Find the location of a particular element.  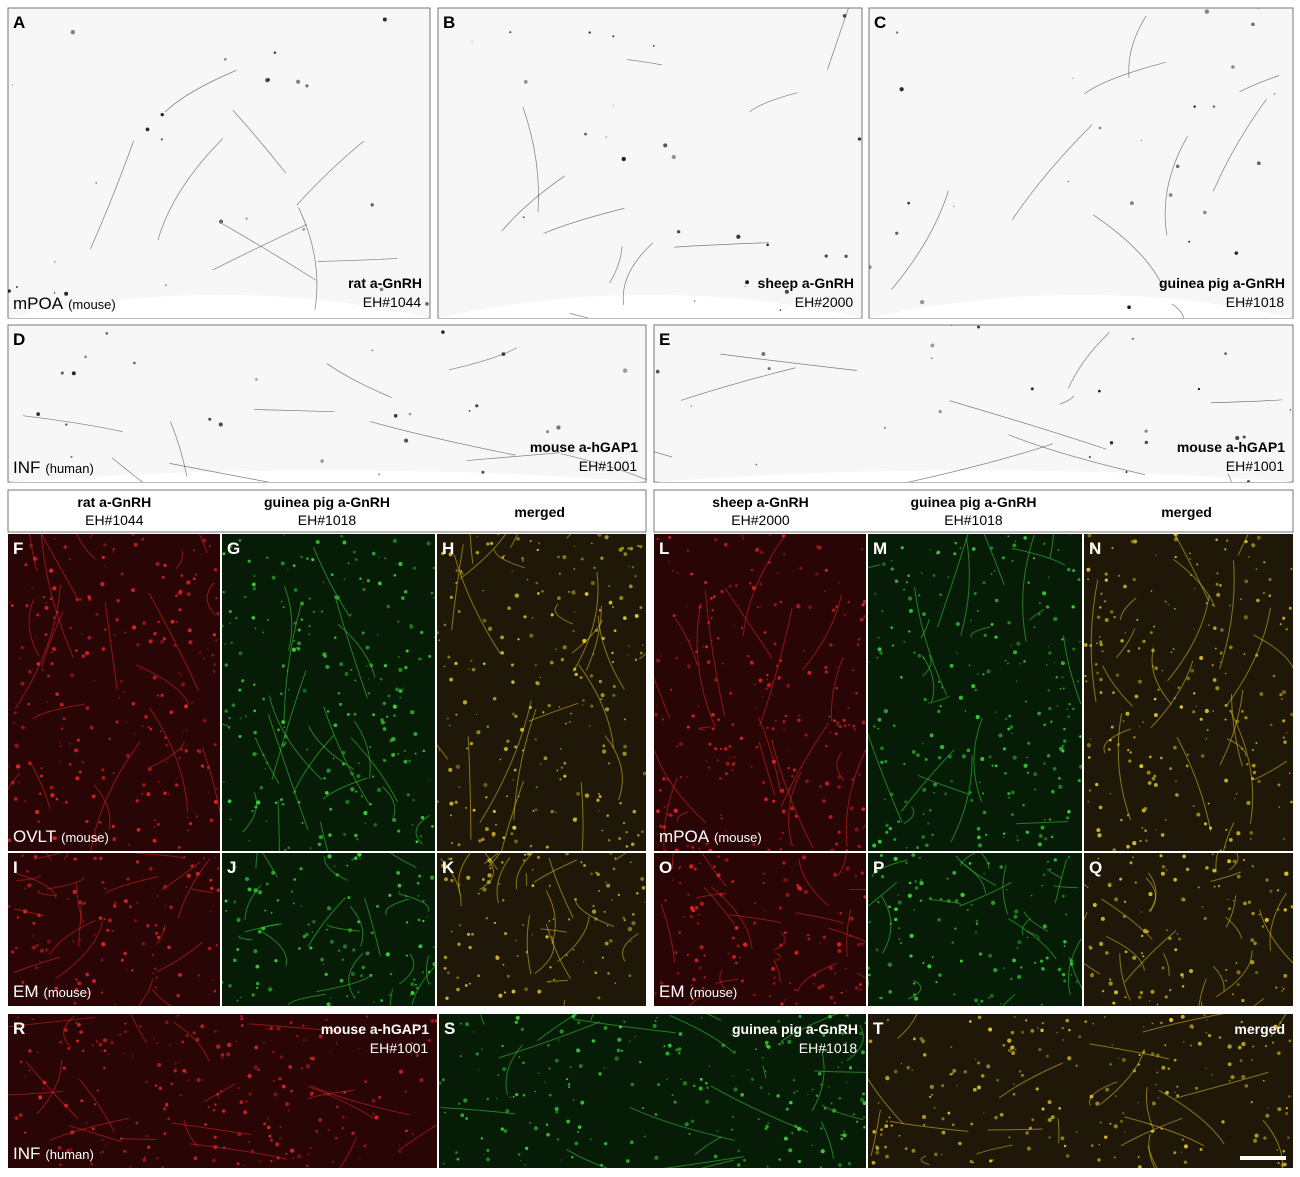

texture is located at coordinates (760, 692).